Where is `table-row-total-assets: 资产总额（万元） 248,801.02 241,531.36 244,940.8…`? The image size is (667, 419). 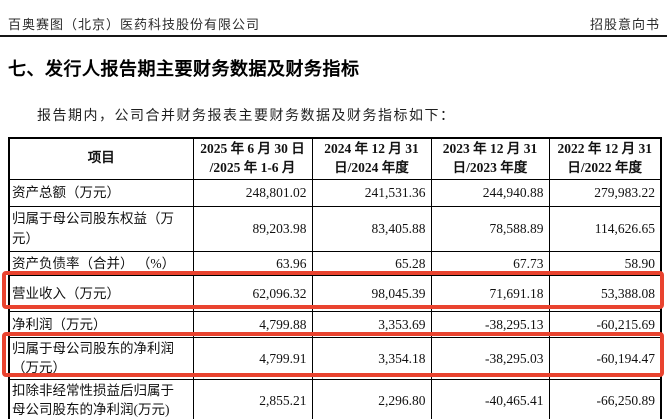
table-row-total-assets: 资产总额（万元） 248,801.02 241,531.36 244,940.8… is located at coordinates (335, 192).